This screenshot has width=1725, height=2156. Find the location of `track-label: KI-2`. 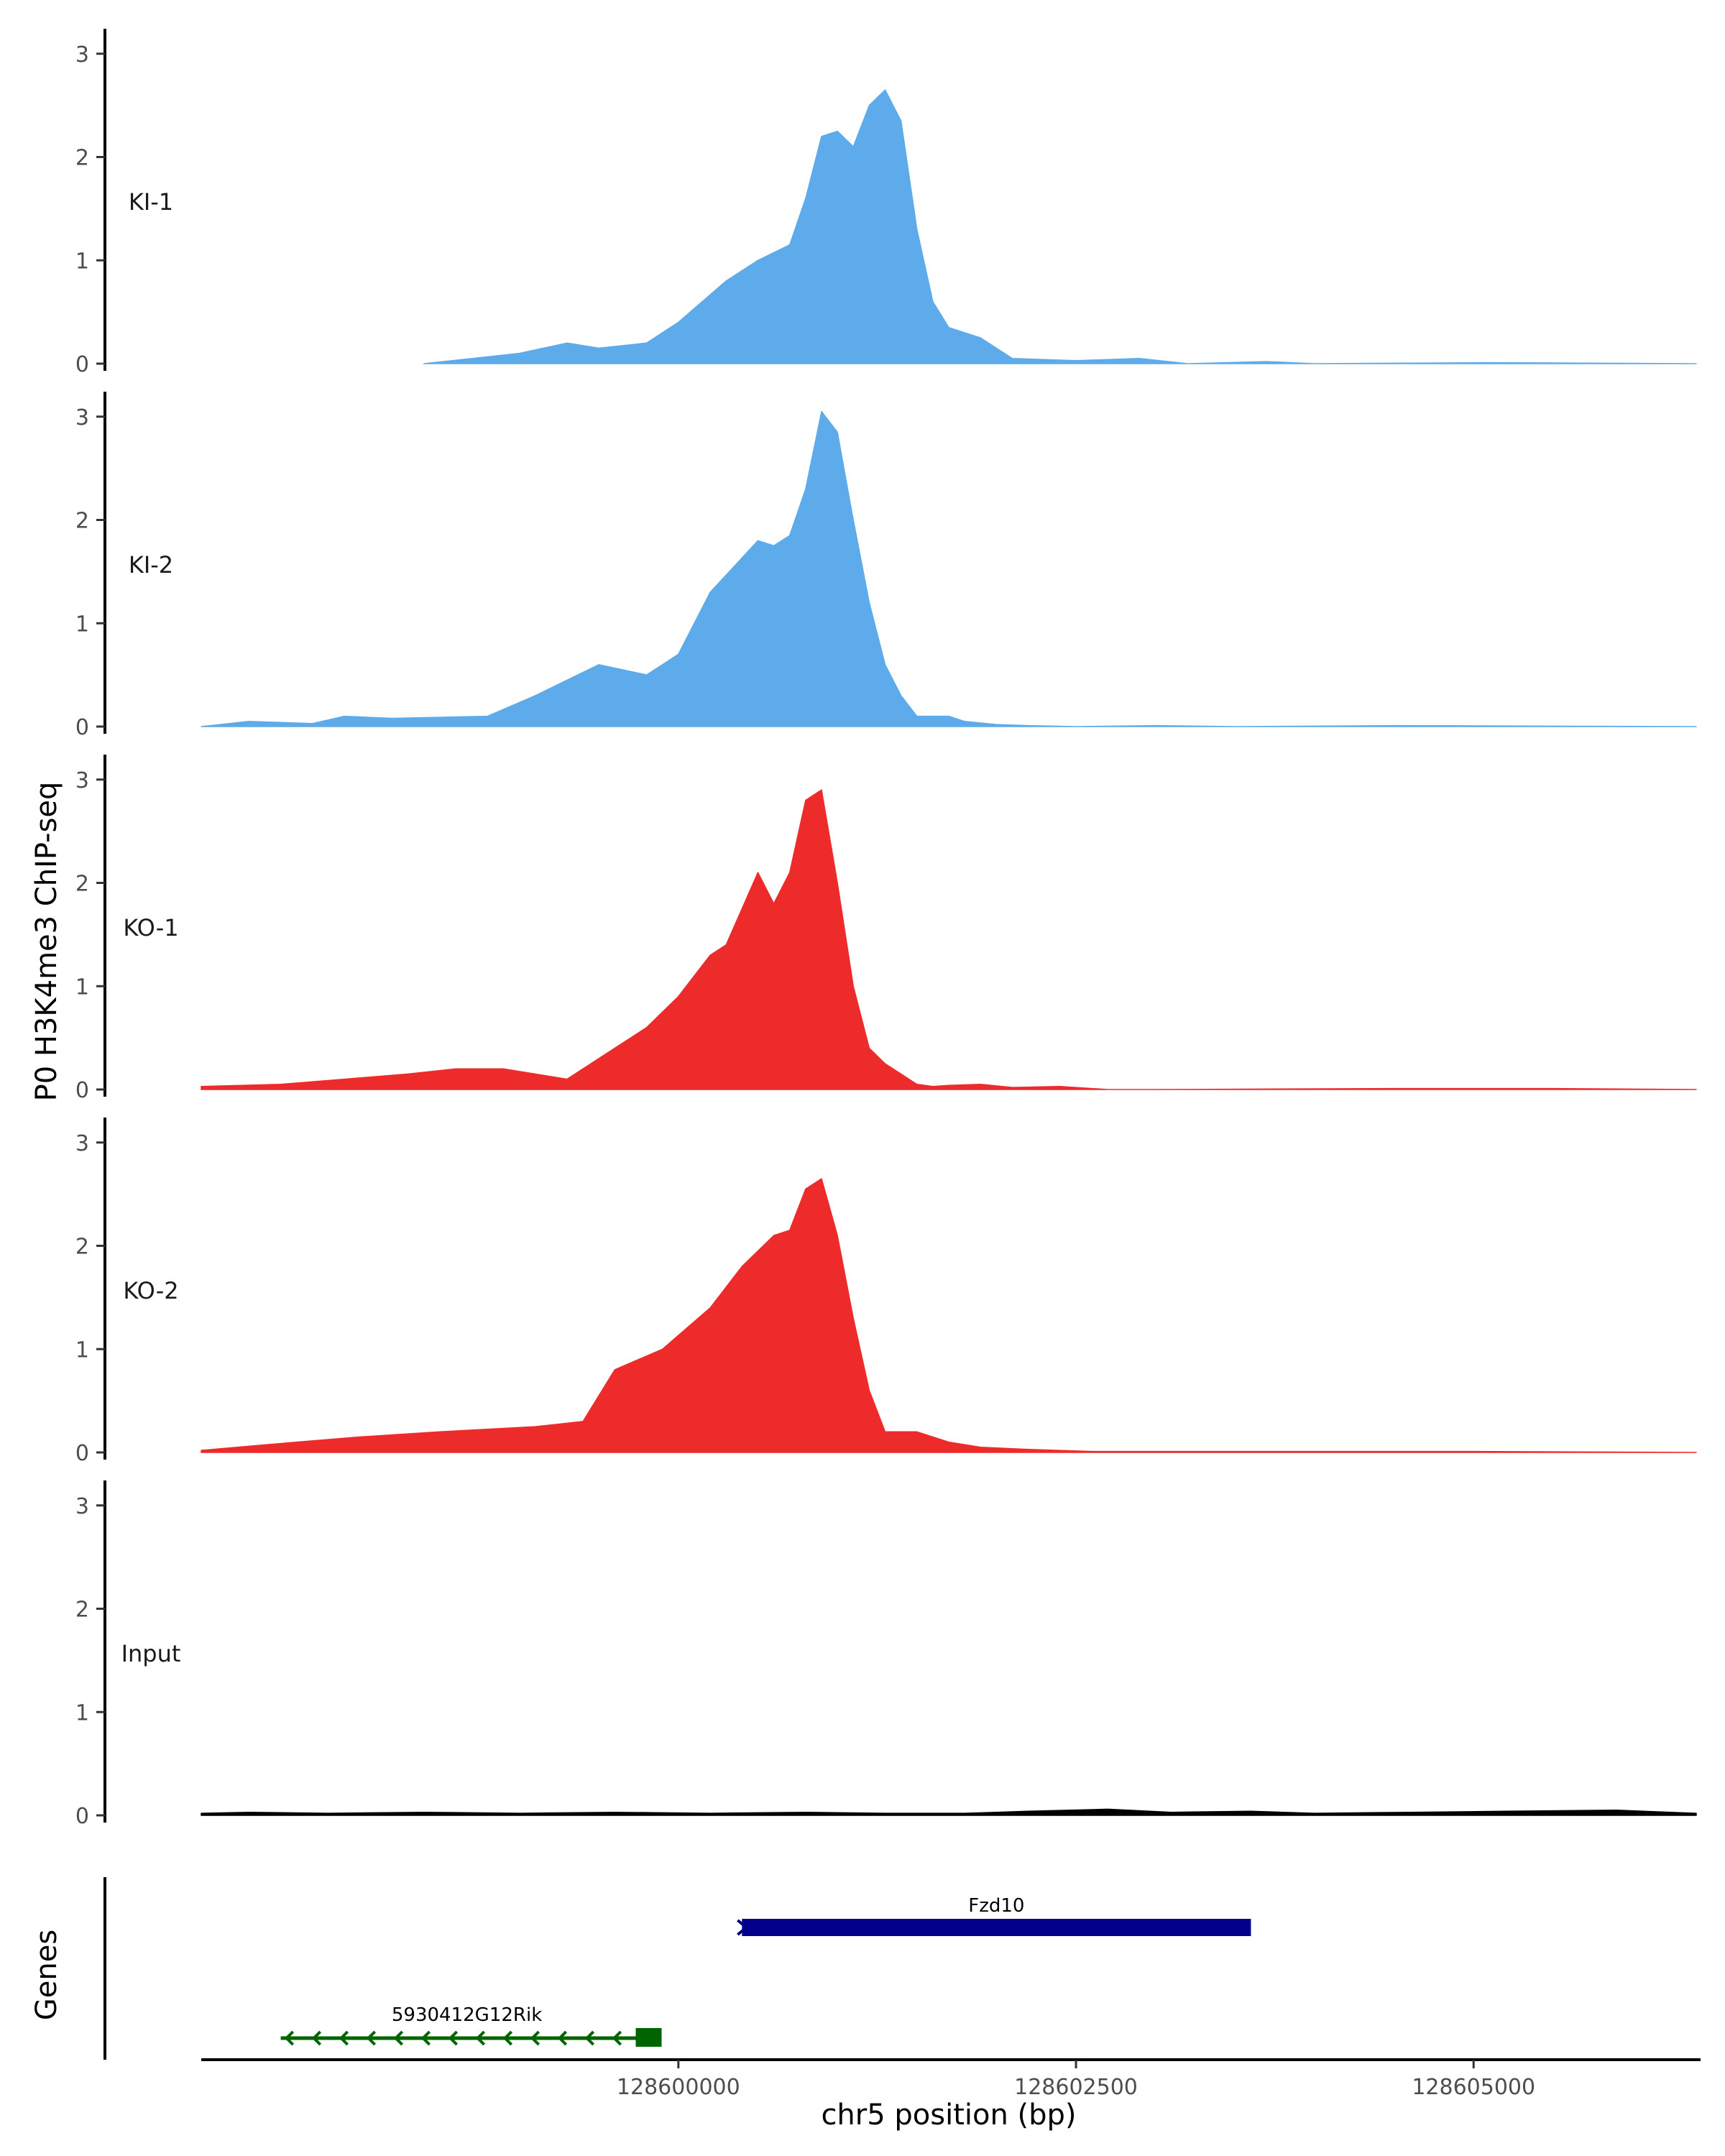

track-label: KI-2 is located at coordinates (151, 565).